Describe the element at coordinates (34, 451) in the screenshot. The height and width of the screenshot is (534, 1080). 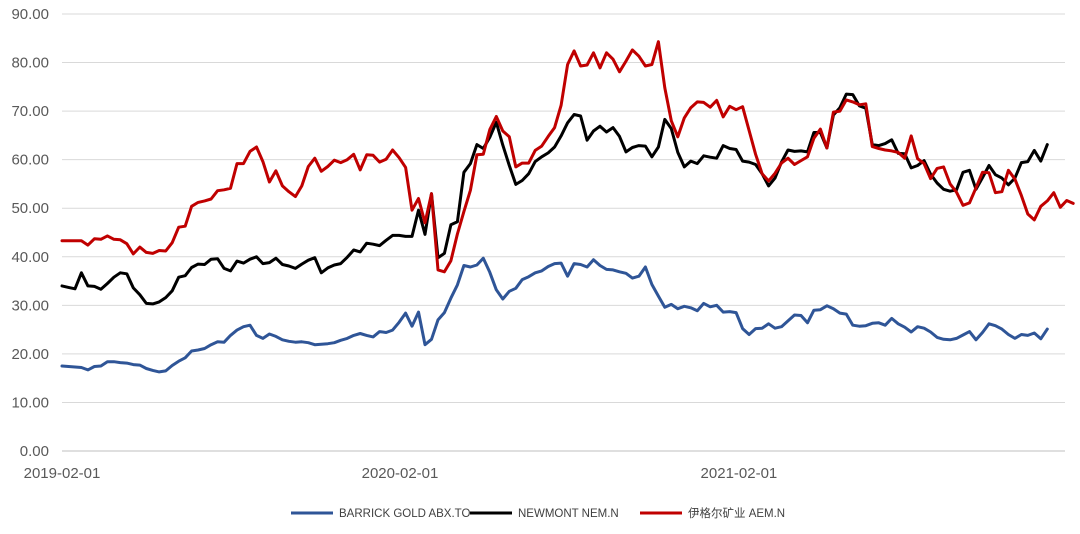
I see `y-tick-label: 0.00` at that location.